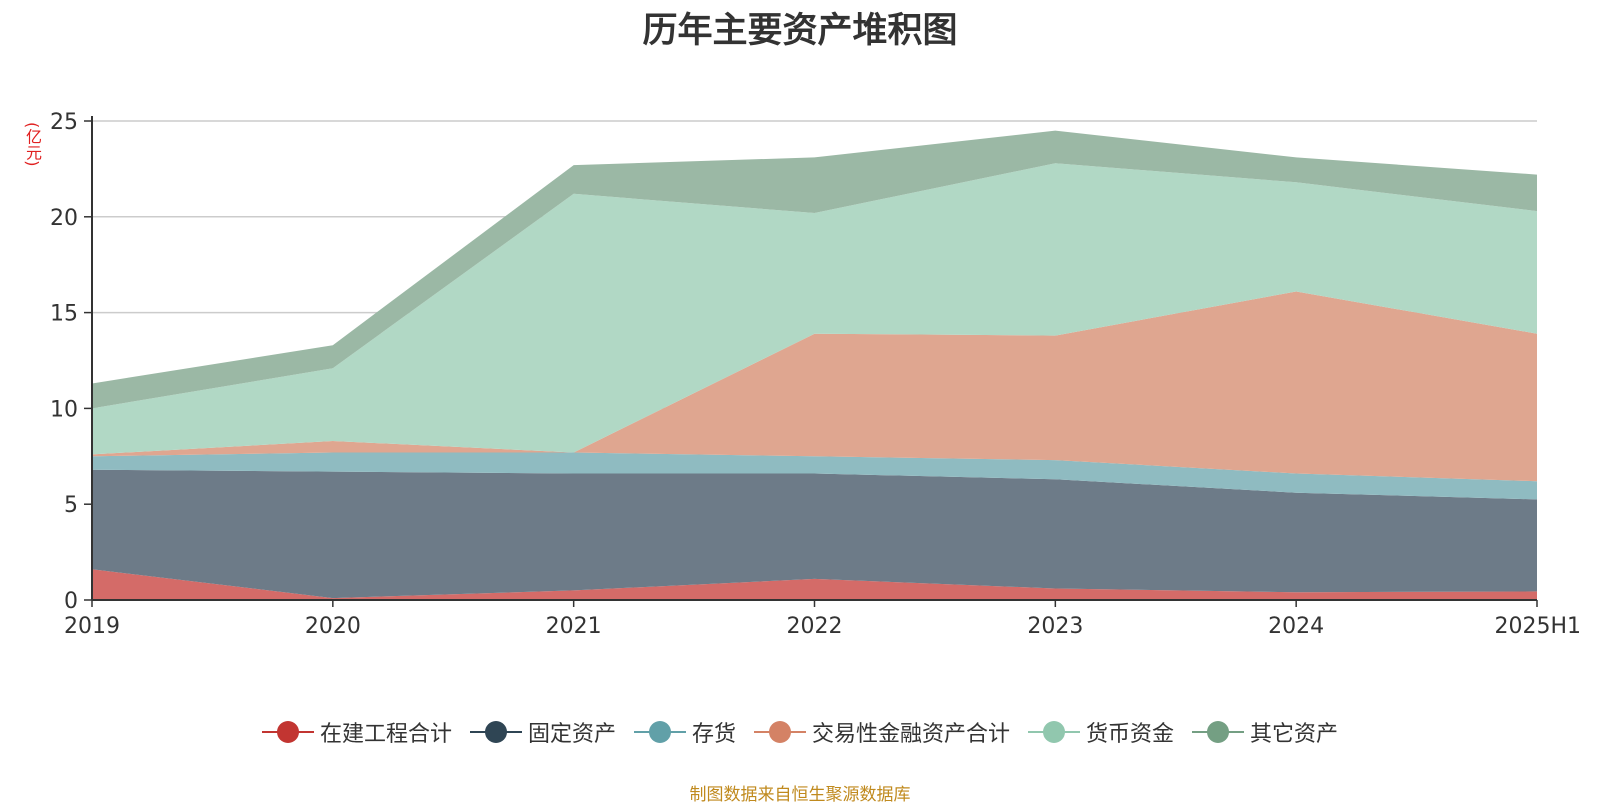 This screenshot has width=1600, height=805. Describe the element at coordinates (64, 122) in the screenshot. I see `y-tick-label: 25` at that location.